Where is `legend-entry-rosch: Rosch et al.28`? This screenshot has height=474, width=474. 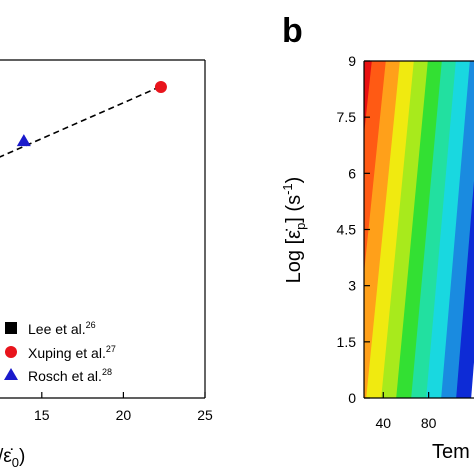 legend-entry-rosch: Rosch et al.28 is located at coordinates (70, 375).